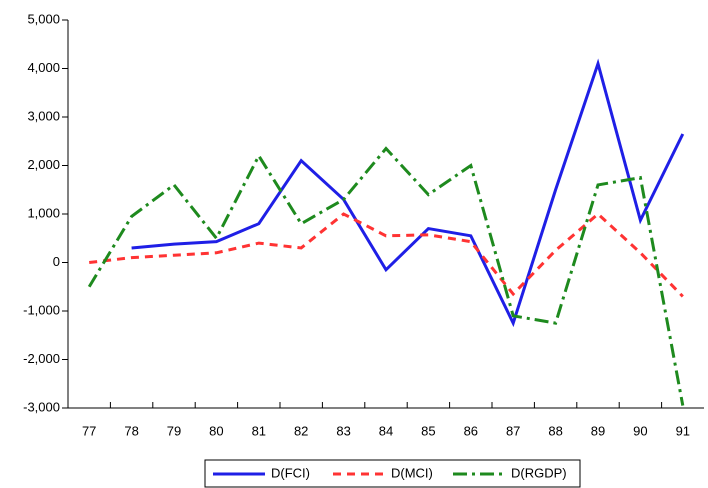 This screenshot has height=488, width=708. What do you see at coordinates (598, 430) in the screenshot?
I see `x-tick-label: 89` at bounding box center [598, 430].